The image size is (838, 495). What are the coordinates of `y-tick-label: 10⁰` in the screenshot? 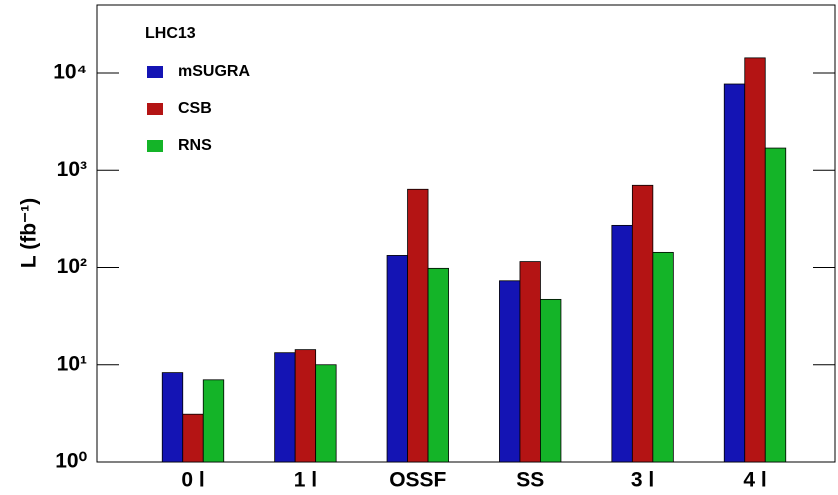 It's located at (71, 461).